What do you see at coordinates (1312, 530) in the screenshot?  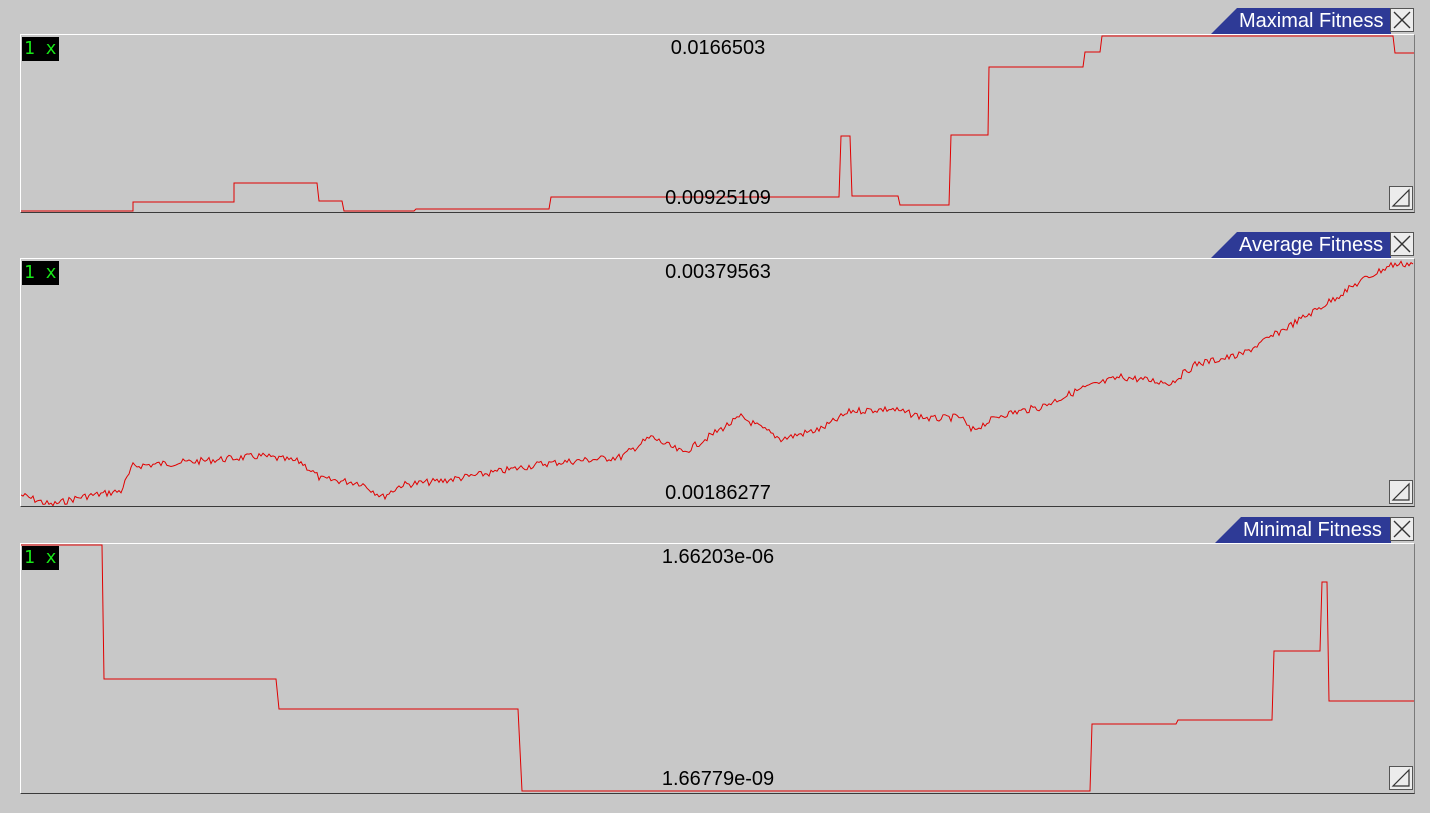 I see `panel-title: Minimal Fitness` at bounding box center [1312, 530].